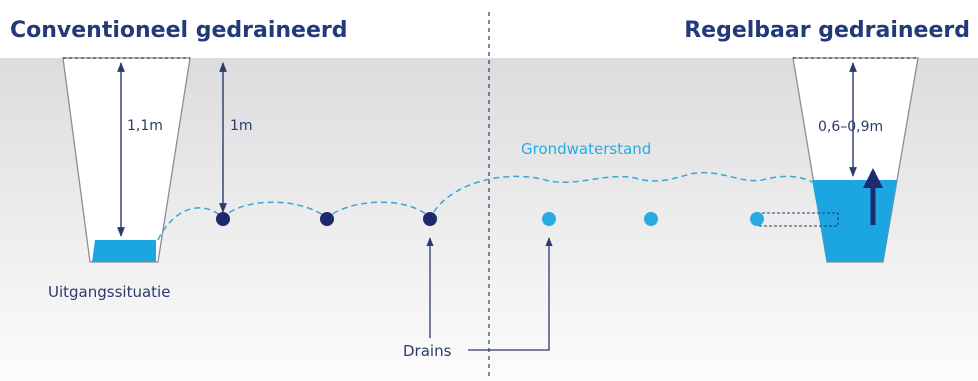 The height and width of the screenshot is (381, 978). I want to click on drain-depth-left-label: 1m, so click(241, 126).